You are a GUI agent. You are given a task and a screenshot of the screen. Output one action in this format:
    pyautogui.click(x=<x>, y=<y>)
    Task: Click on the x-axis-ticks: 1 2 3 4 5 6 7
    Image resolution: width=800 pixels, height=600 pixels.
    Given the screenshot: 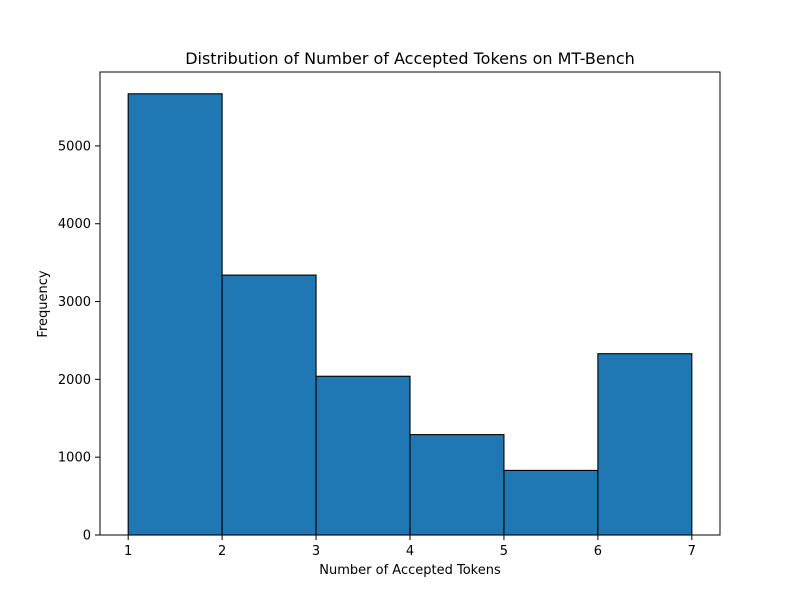 What is the action you would take?
    pyautogui.click(x=410, y=547)
    